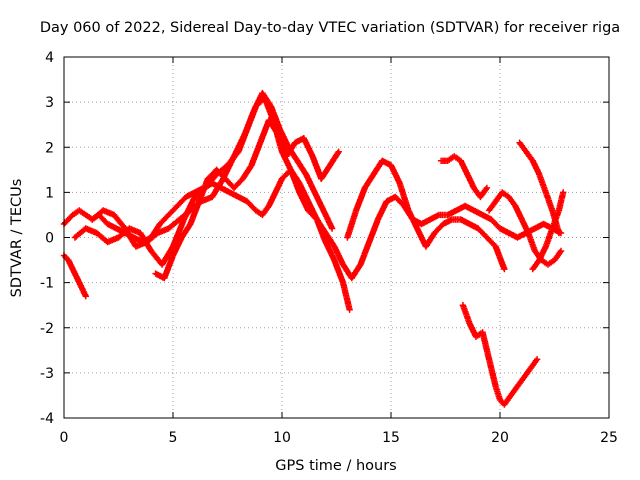 Image resolution: width=640 pixels, height=480 pixels. What do you see at coordinates (17, 238) in the screenshot?
I see `y-axis-label: SDTVAR / TECUs` at bounding box center [17, 238].